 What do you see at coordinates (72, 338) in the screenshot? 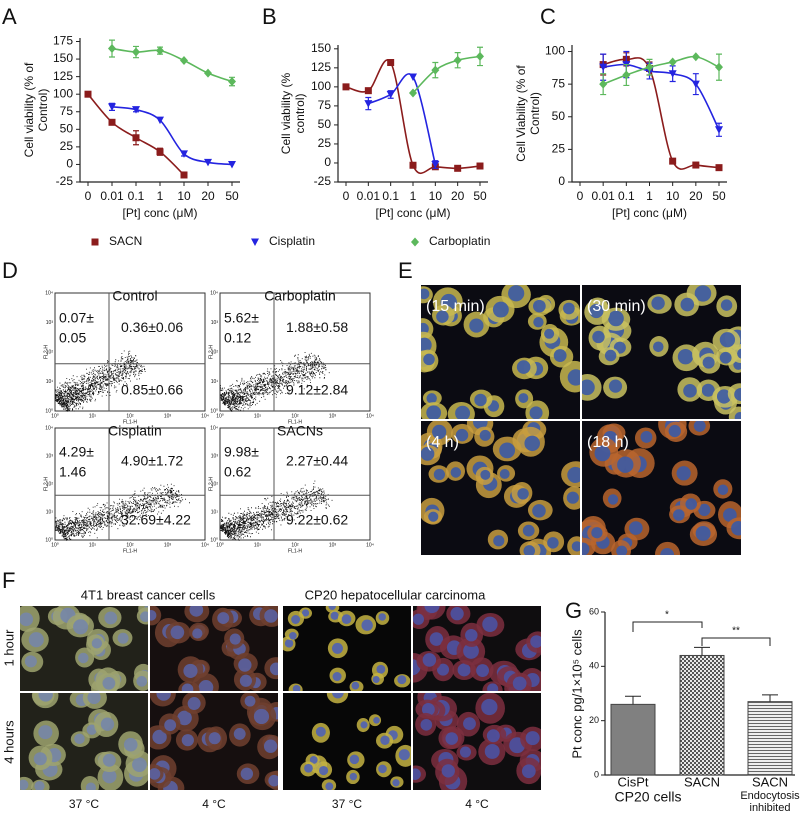
I see `quadrant-value: 0.05` at bounding box center [72, 338].